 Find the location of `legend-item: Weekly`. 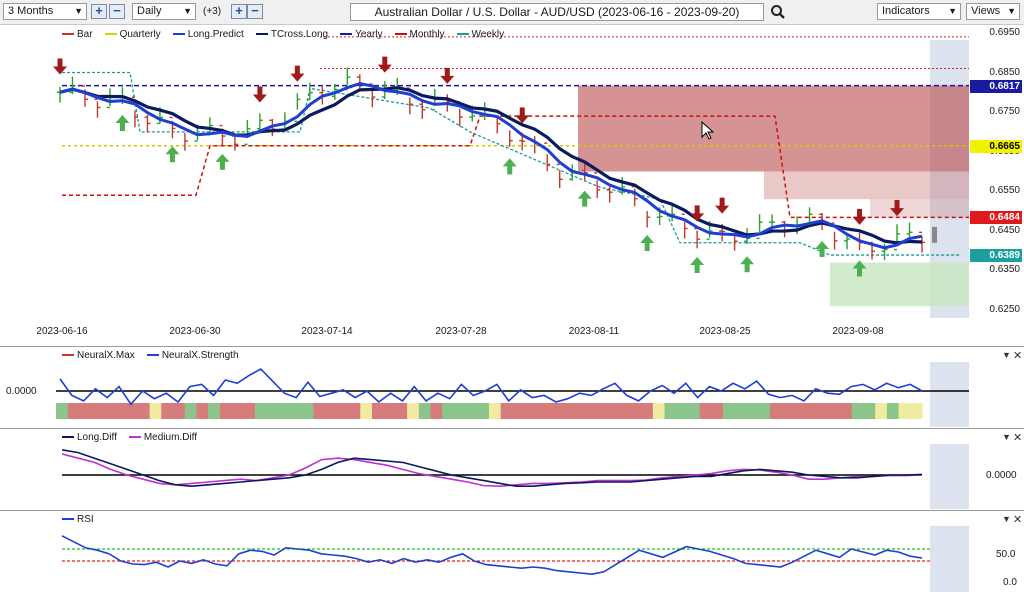

legend-item: Weekly is located at coordinates (480, 34).